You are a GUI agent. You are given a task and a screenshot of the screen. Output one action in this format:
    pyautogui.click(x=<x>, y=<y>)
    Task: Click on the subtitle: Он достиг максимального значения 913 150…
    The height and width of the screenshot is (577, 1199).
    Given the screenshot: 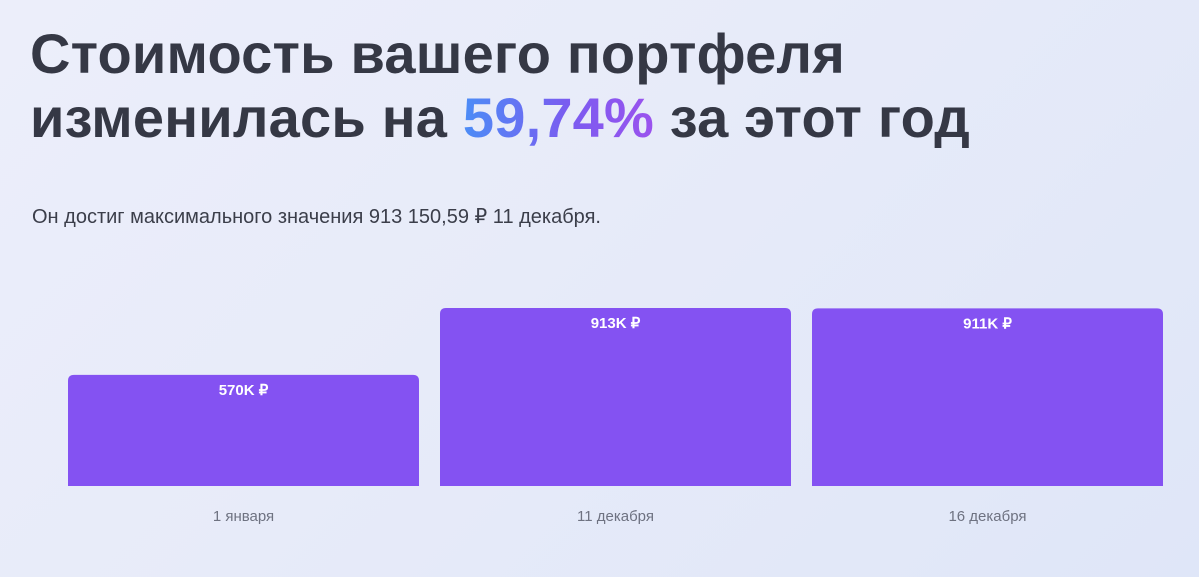 What is the action you would take?
    pyautogui.click(x=316, y=217)
    